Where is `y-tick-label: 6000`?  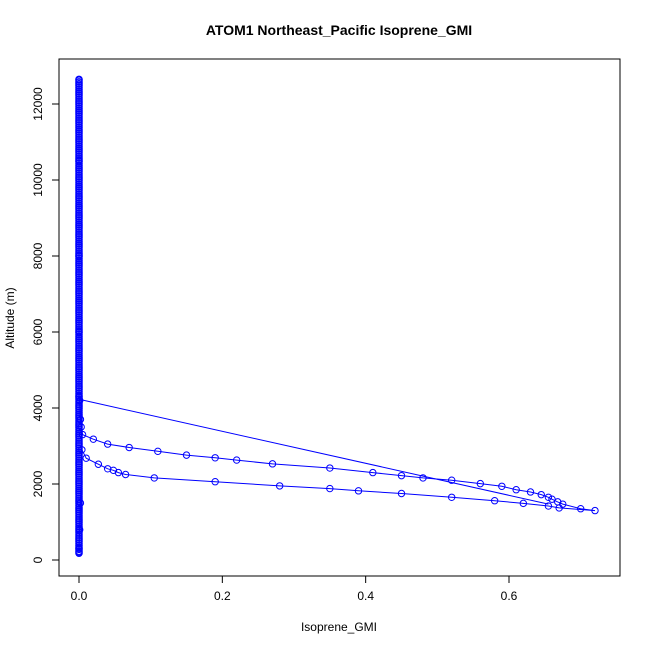
y-tick-label: 6000 is located at coordinates (38, 331).